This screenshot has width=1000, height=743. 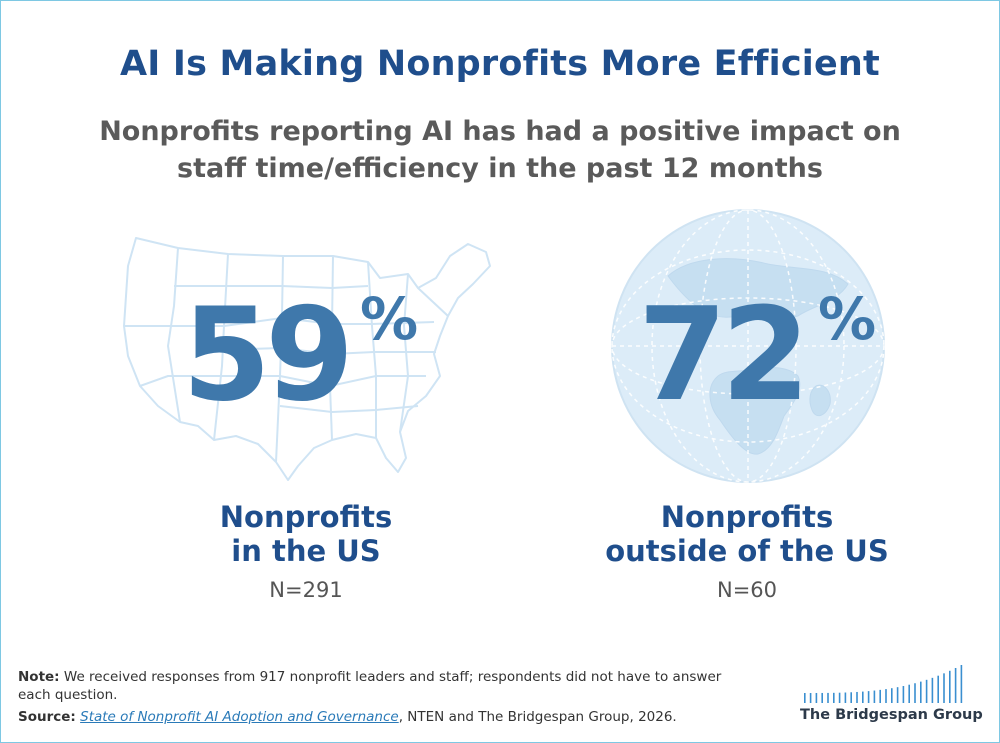 I want to click on us-percent-sign: %, so click(x=389, y=319).